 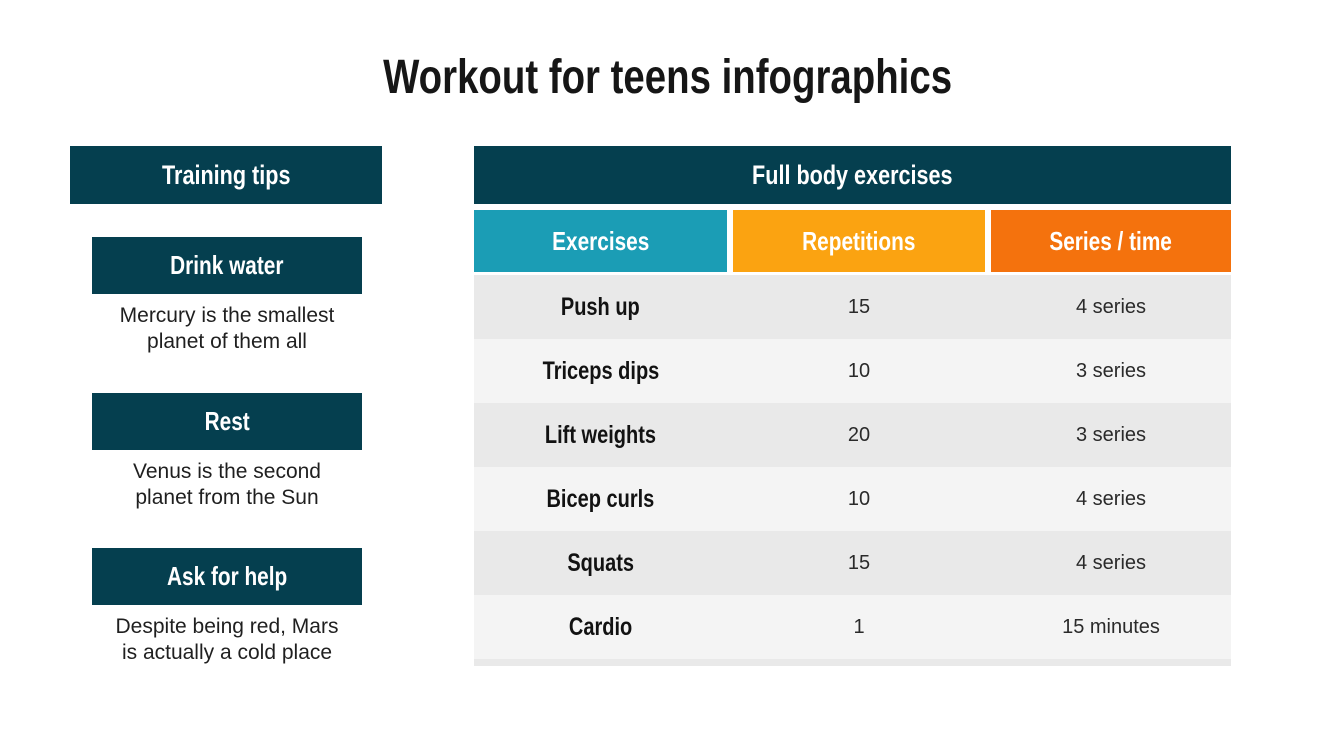 I want to click on exercise-name: Lift weights, so click(x=600, y=434).